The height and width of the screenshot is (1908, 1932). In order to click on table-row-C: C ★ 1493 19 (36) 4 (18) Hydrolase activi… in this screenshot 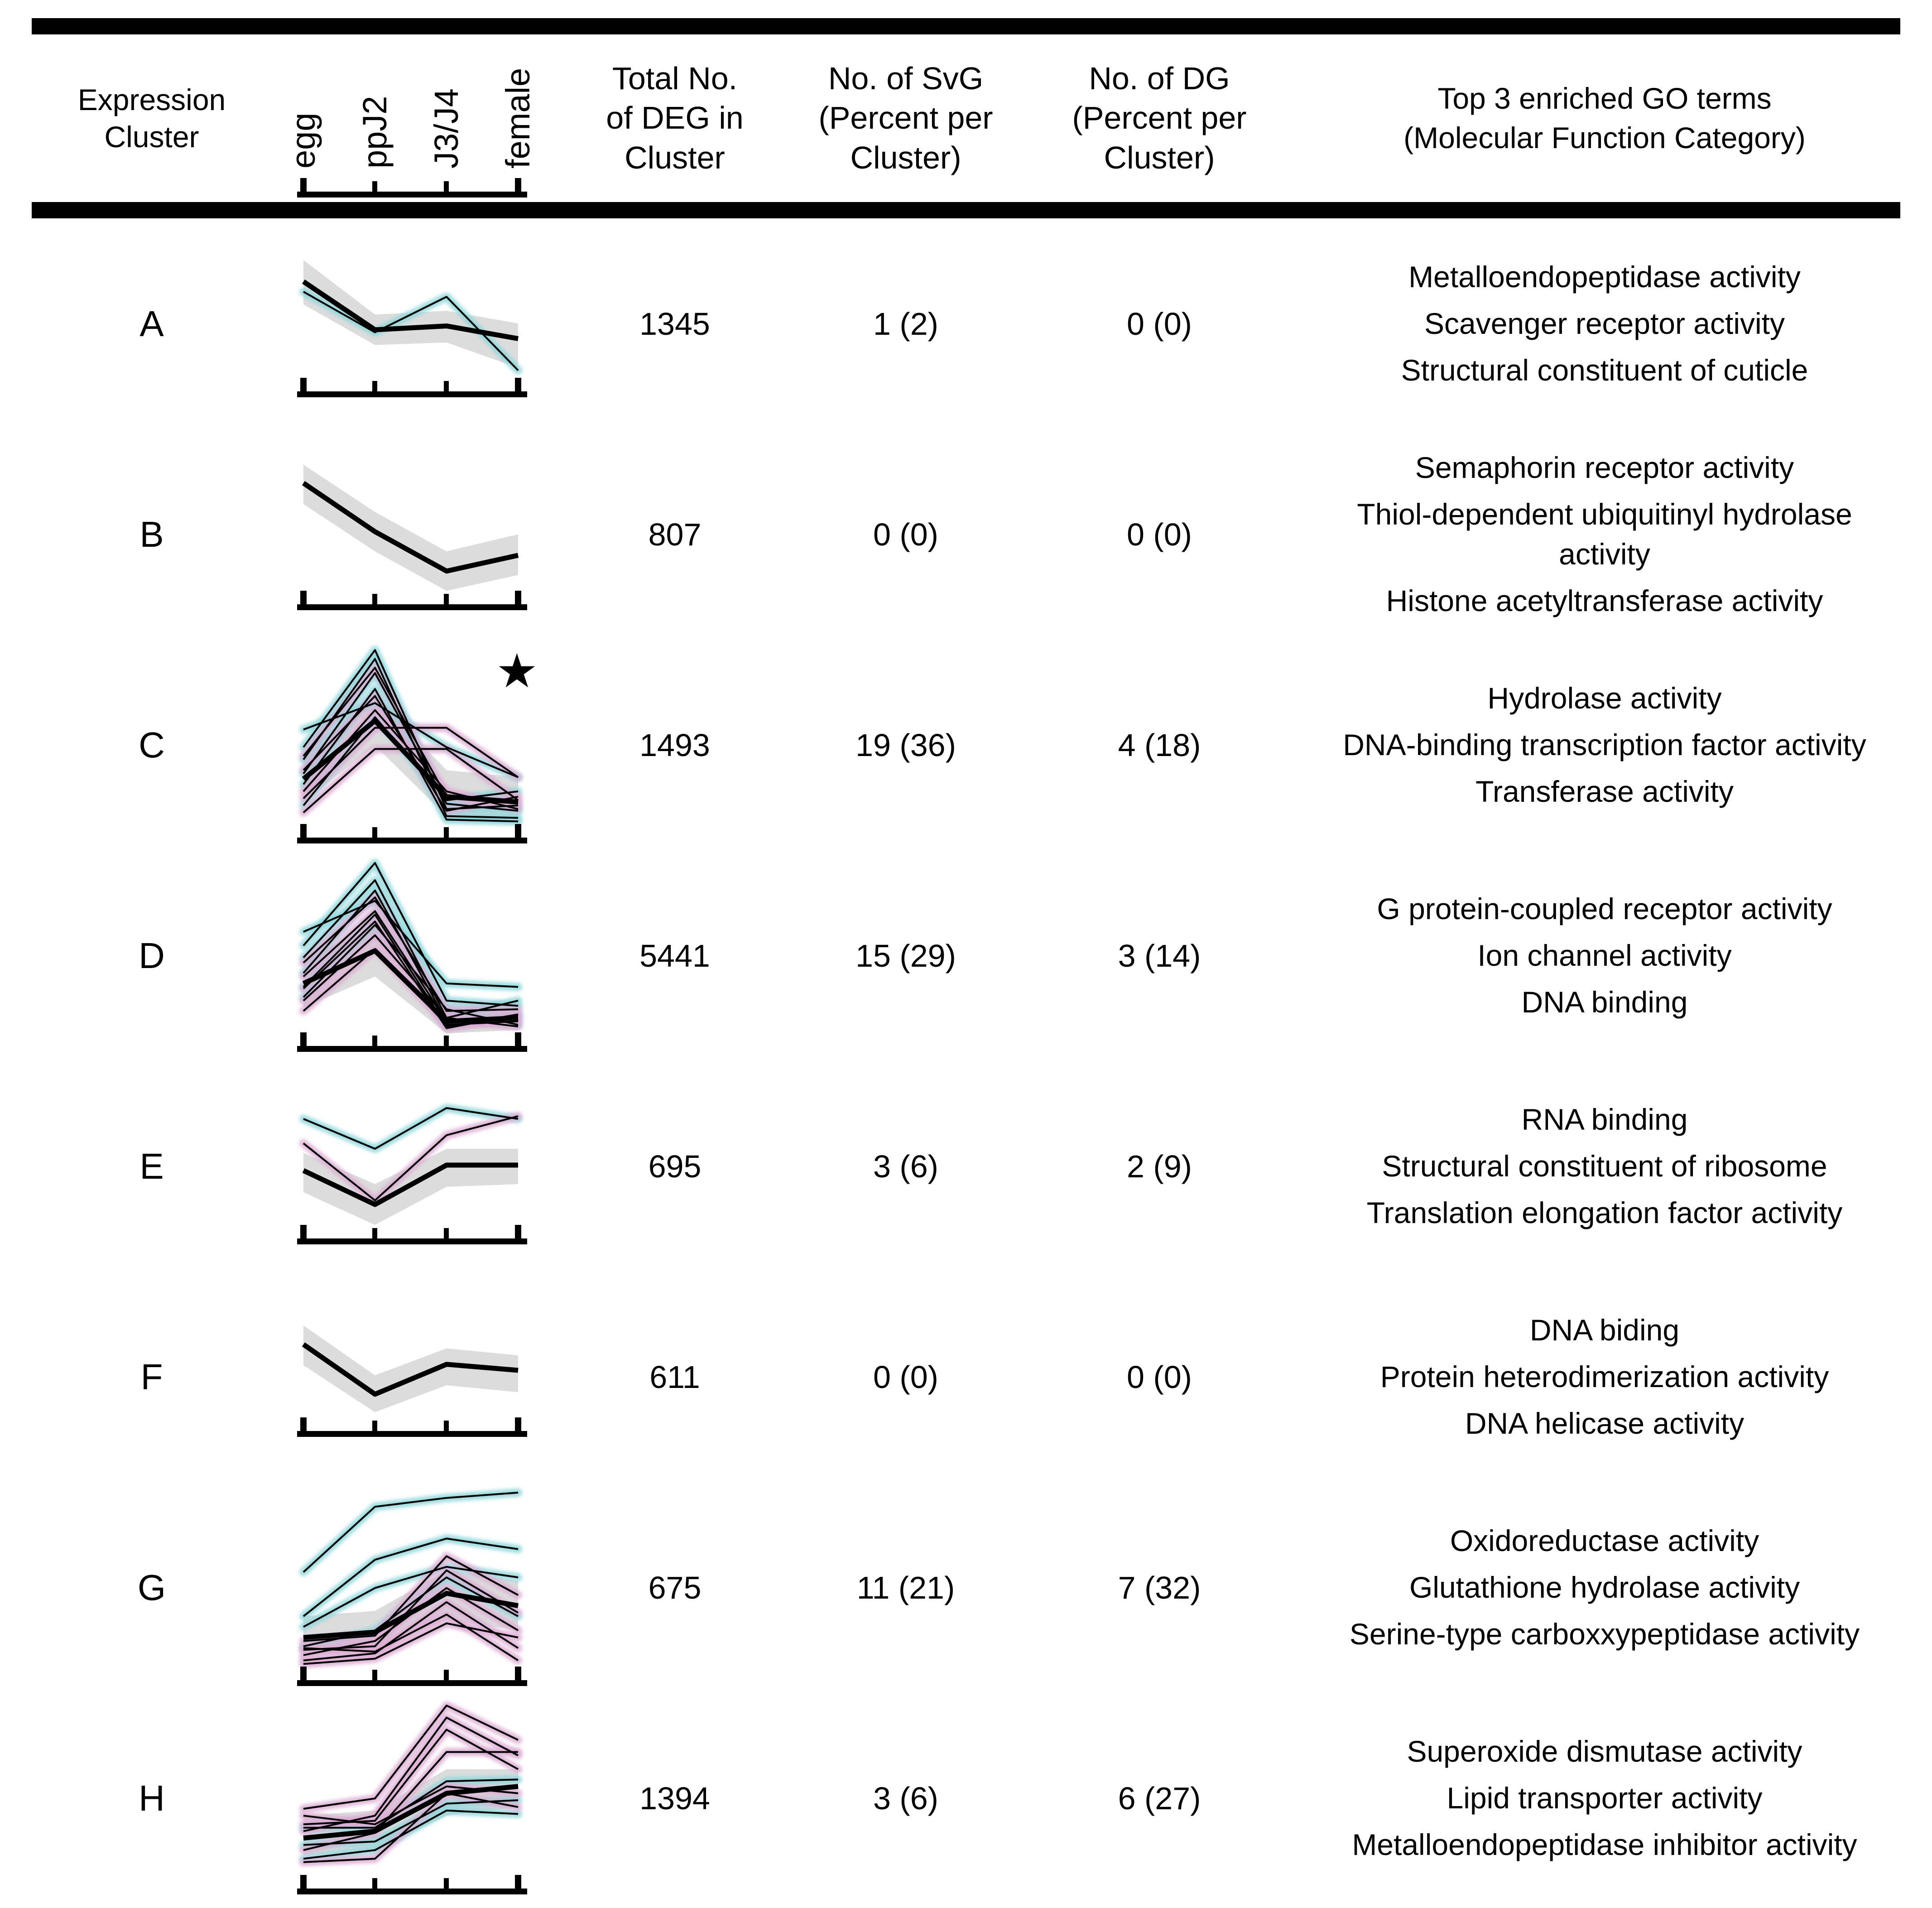, I will do `click(966, 745)`.